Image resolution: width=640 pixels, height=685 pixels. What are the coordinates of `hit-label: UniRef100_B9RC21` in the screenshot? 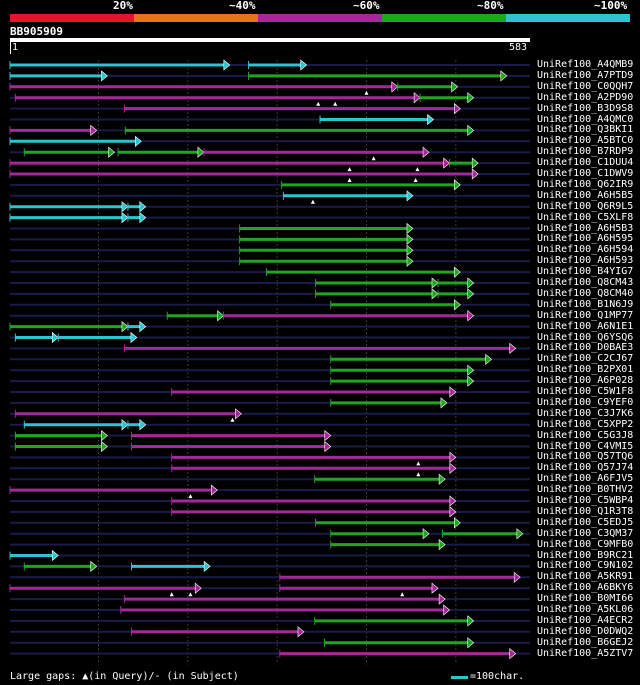 It's located at (585, 555).